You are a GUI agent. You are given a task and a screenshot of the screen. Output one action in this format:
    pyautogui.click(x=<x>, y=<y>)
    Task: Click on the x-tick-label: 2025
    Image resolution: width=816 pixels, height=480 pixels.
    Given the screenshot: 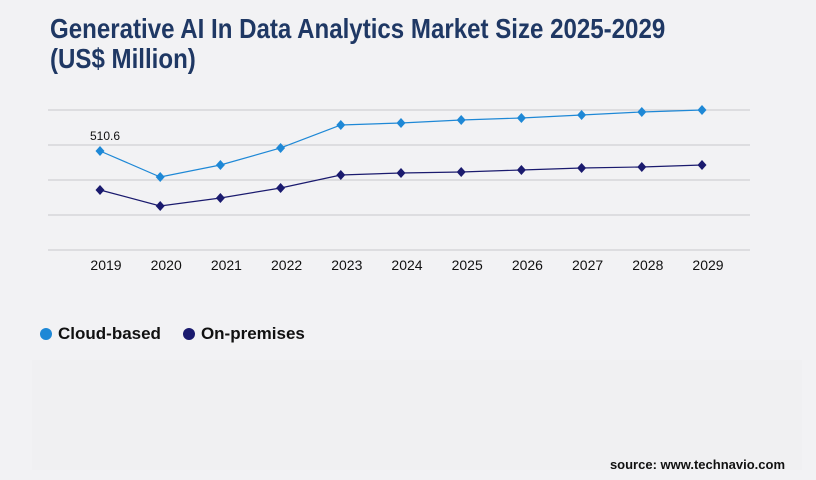 What is the action you would take?
    pyautogui.click(x=467, y=265)
    